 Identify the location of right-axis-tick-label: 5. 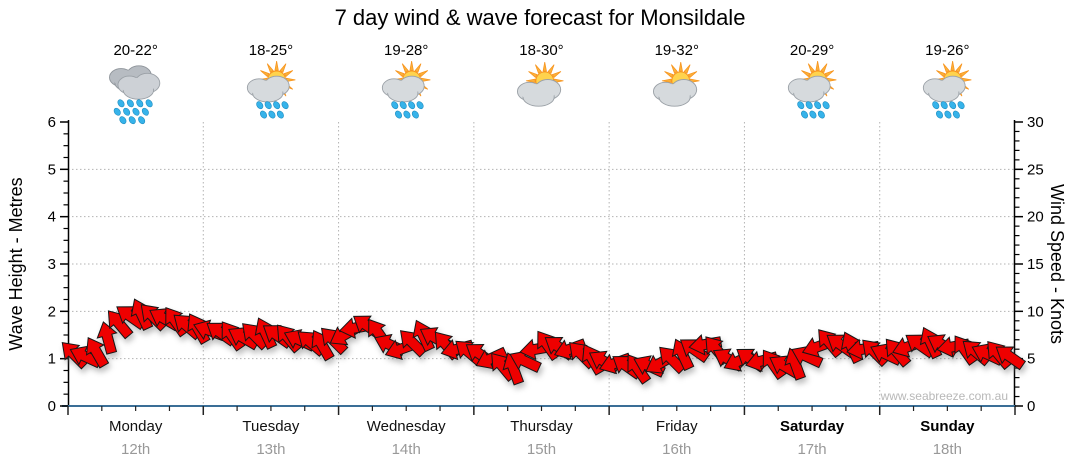
(1031, 359).